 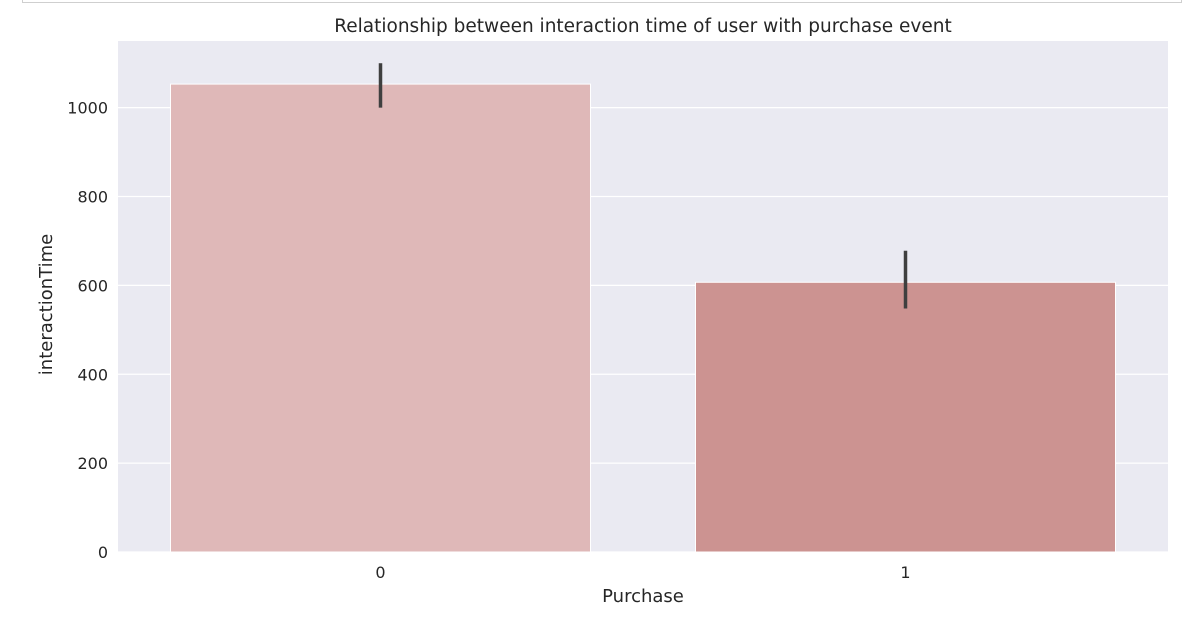 I want to click on y-tick-label: 800, so click(x=92, y=197).